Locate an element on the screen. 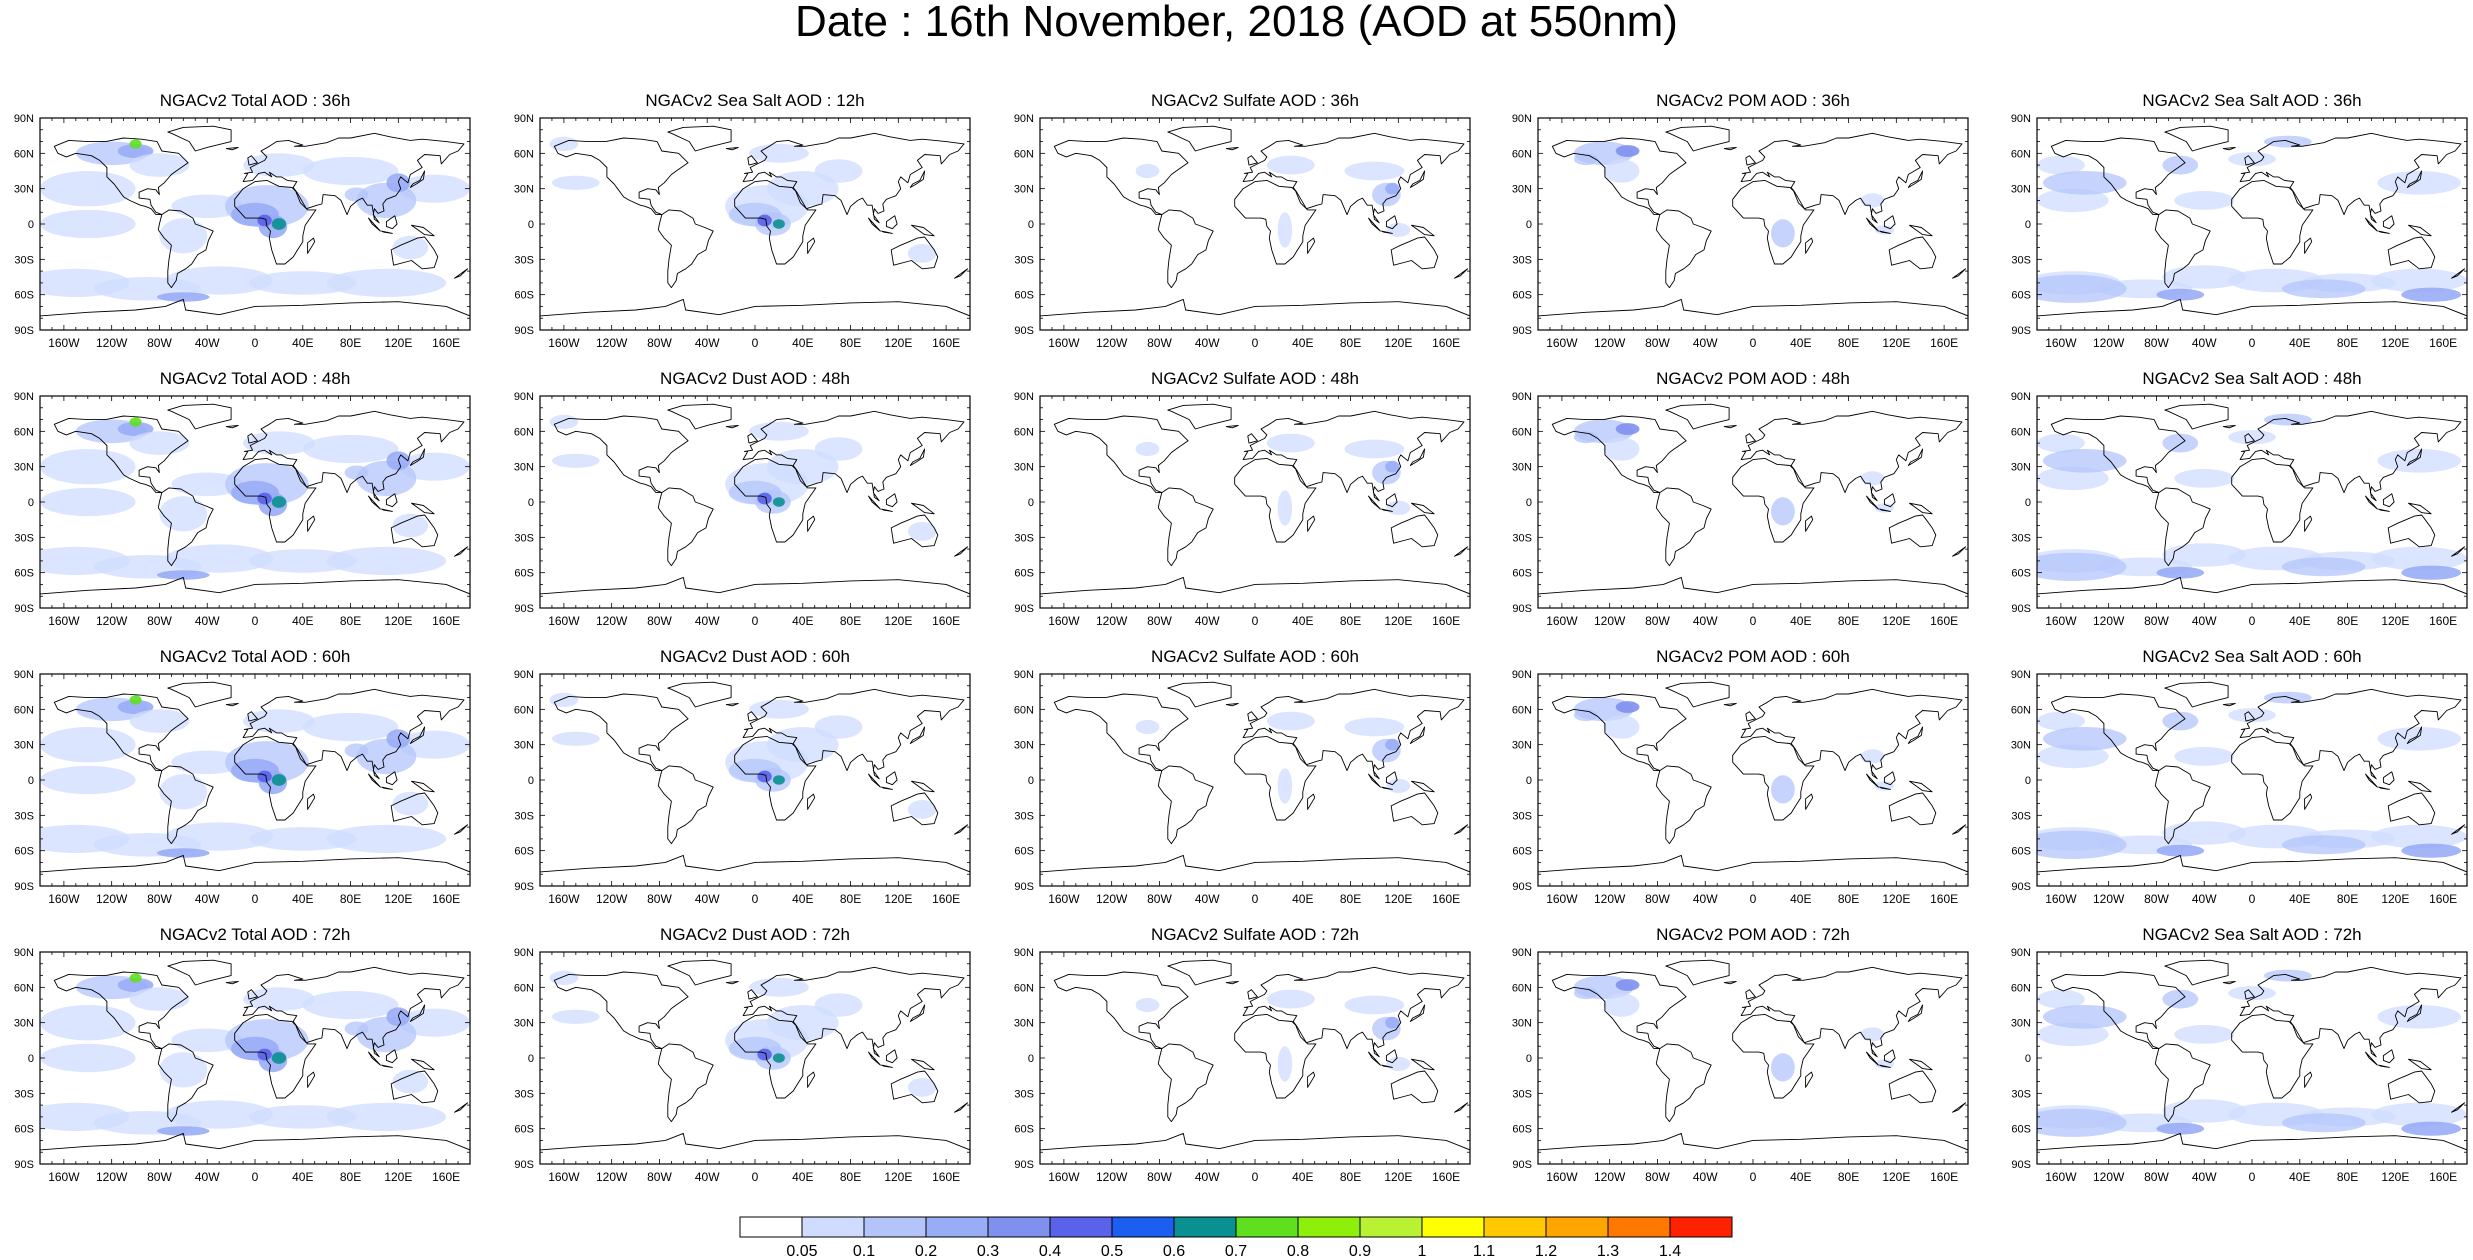  lat-label: 60N is located at coordinates (524, 988).